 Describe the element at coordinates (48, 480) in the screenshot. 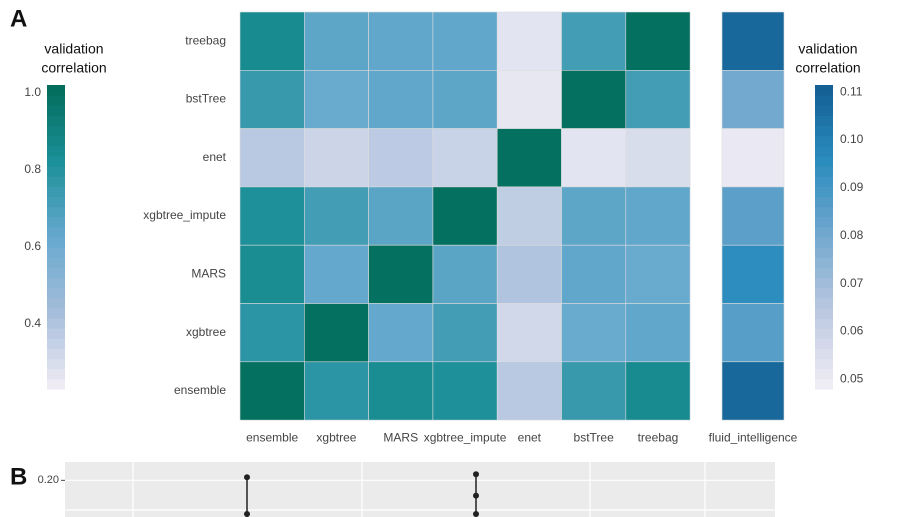

I see `y-tick-label: 0.20` at that location.